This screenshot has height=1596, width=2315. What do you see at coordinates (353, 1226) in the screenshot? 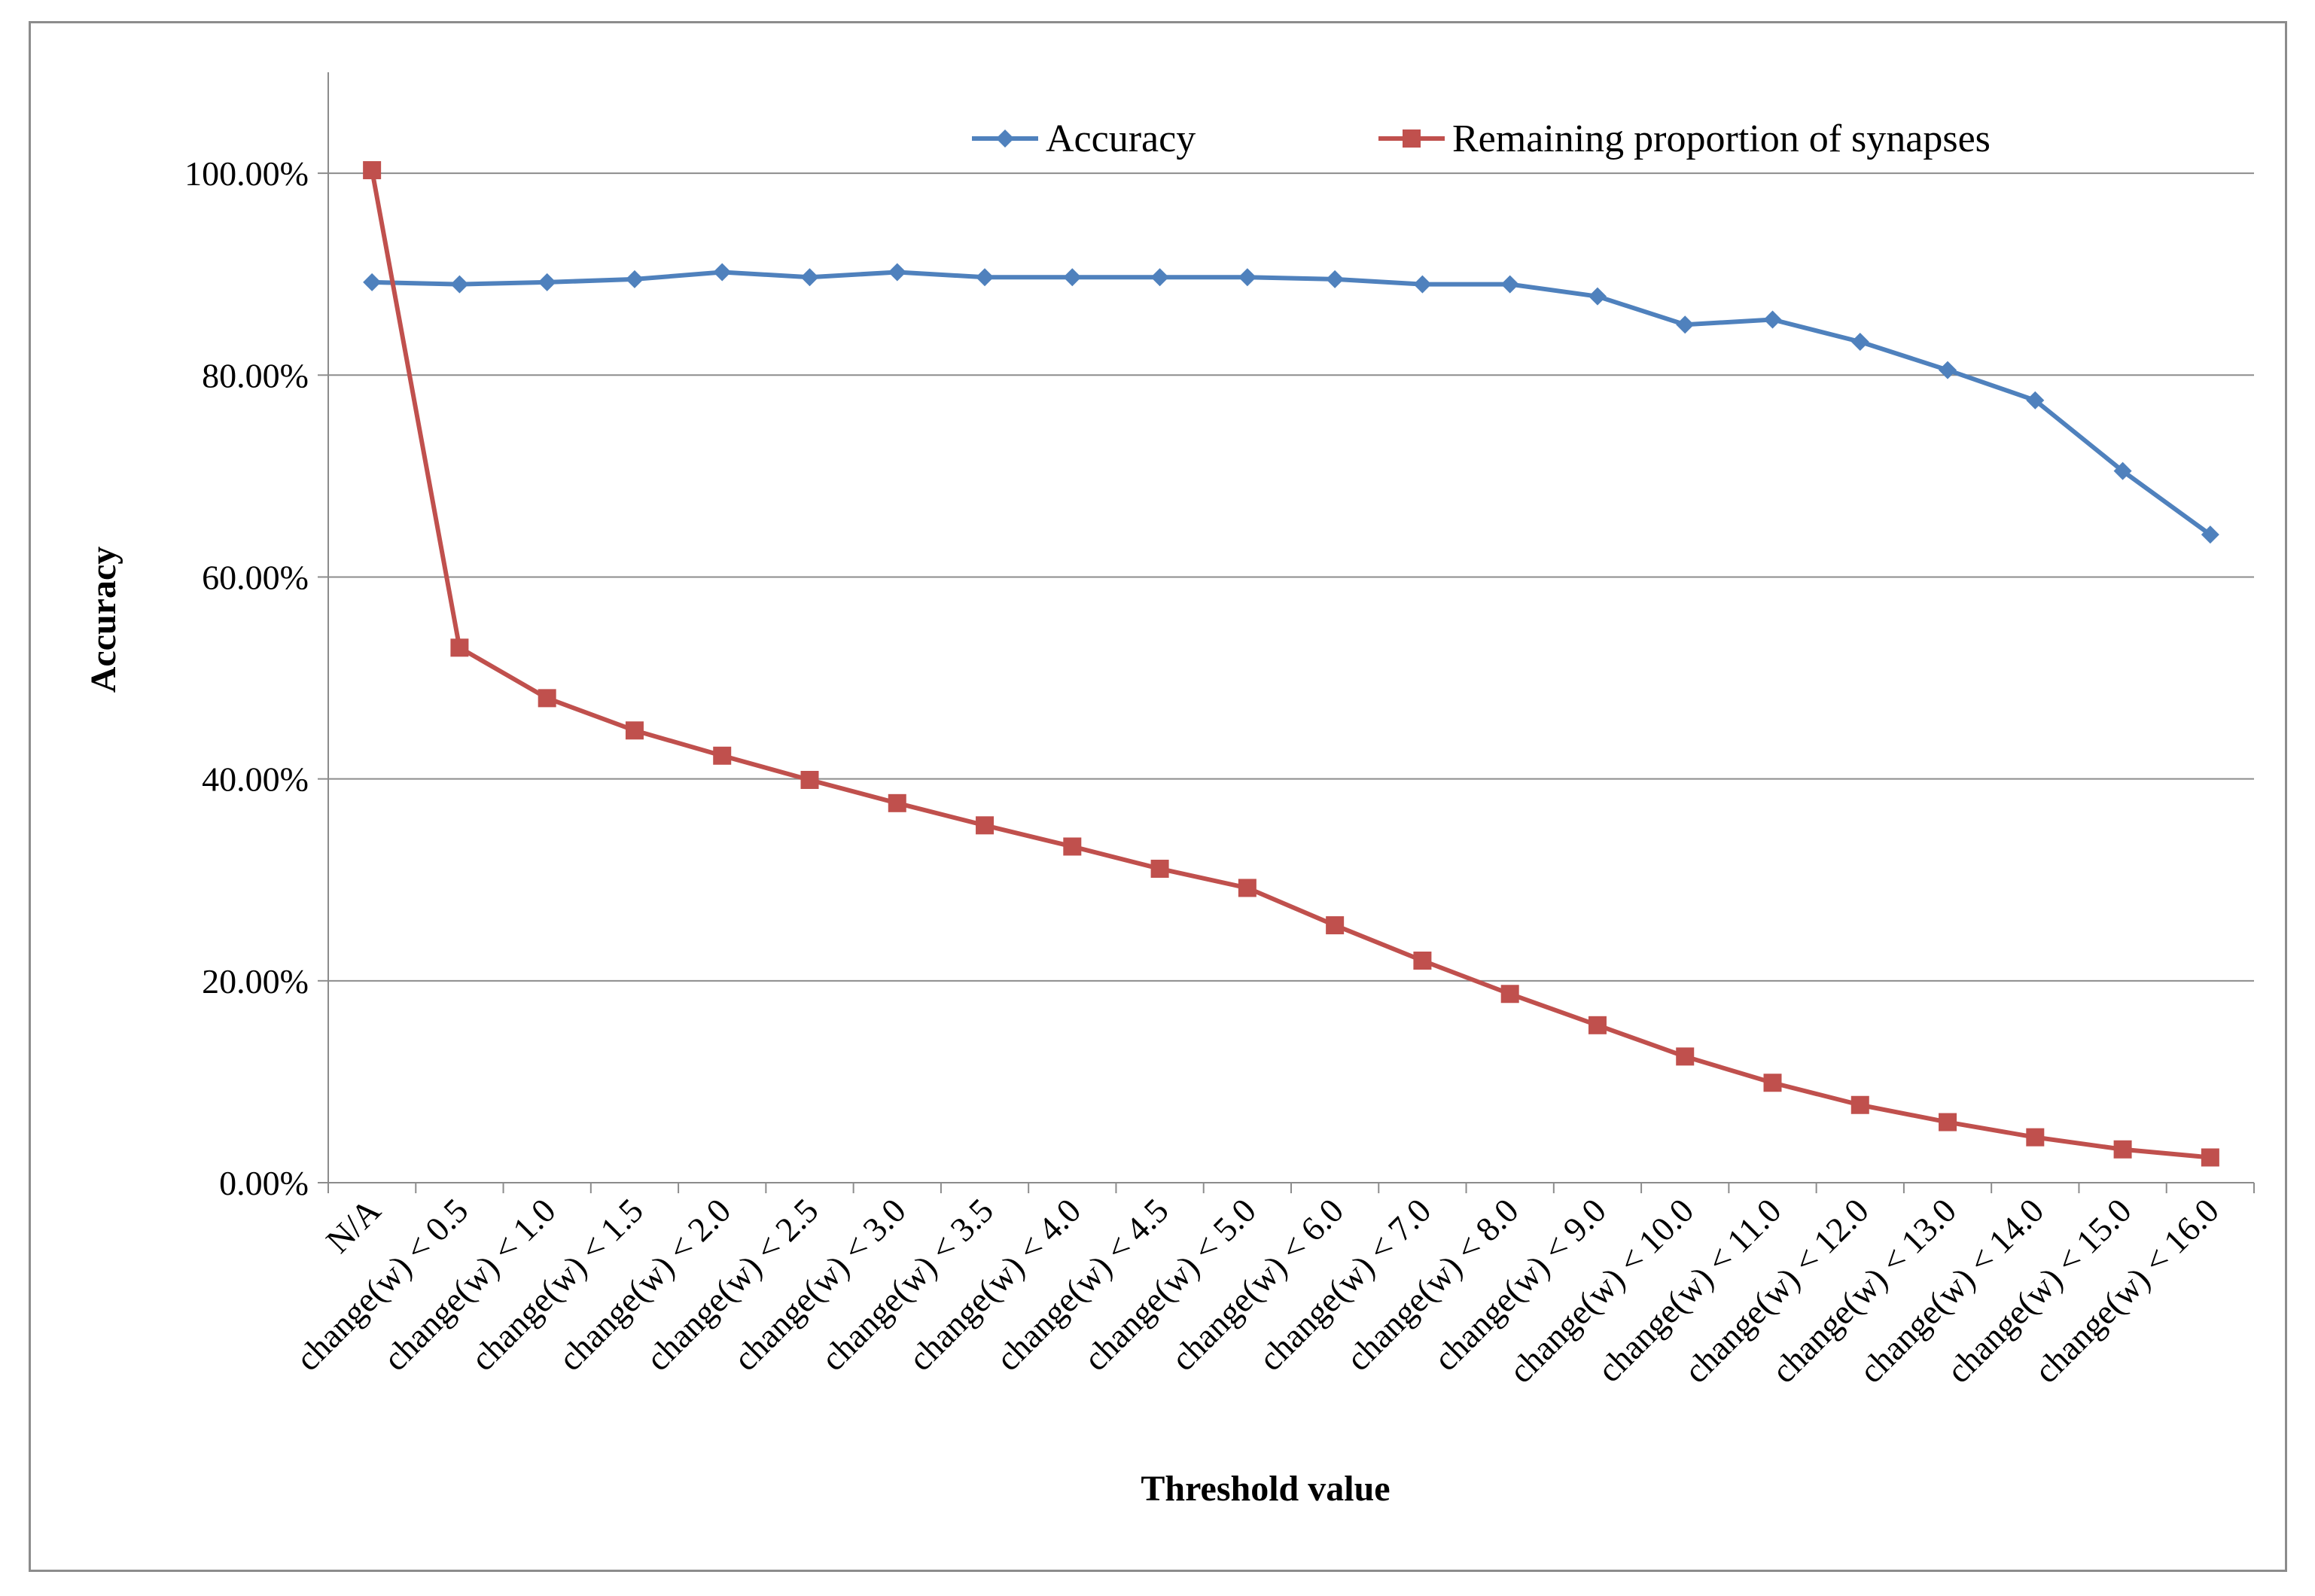
I see `x-tick-label: N/A` at bounding box center [353, 1226].